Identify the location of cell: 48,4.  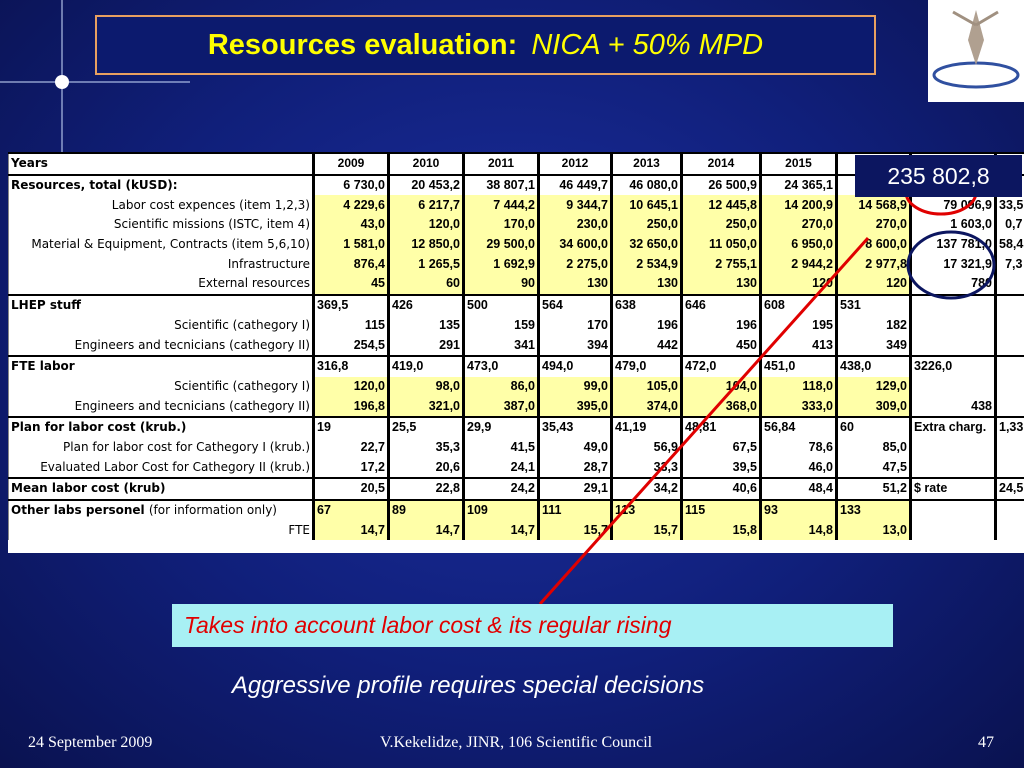
(798, 488).